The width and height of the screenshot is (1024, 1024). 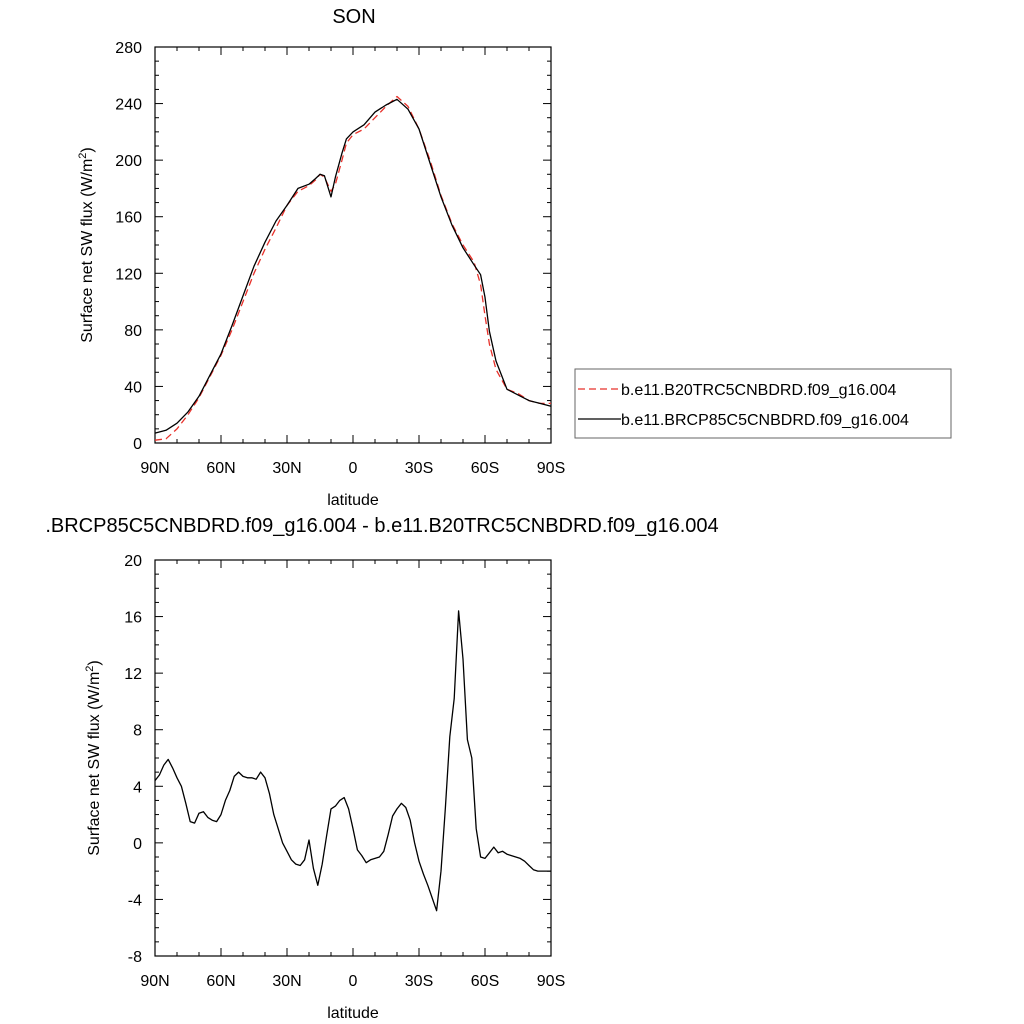 I want to click on top-plot-title: SON, so click(x=353, y=17).